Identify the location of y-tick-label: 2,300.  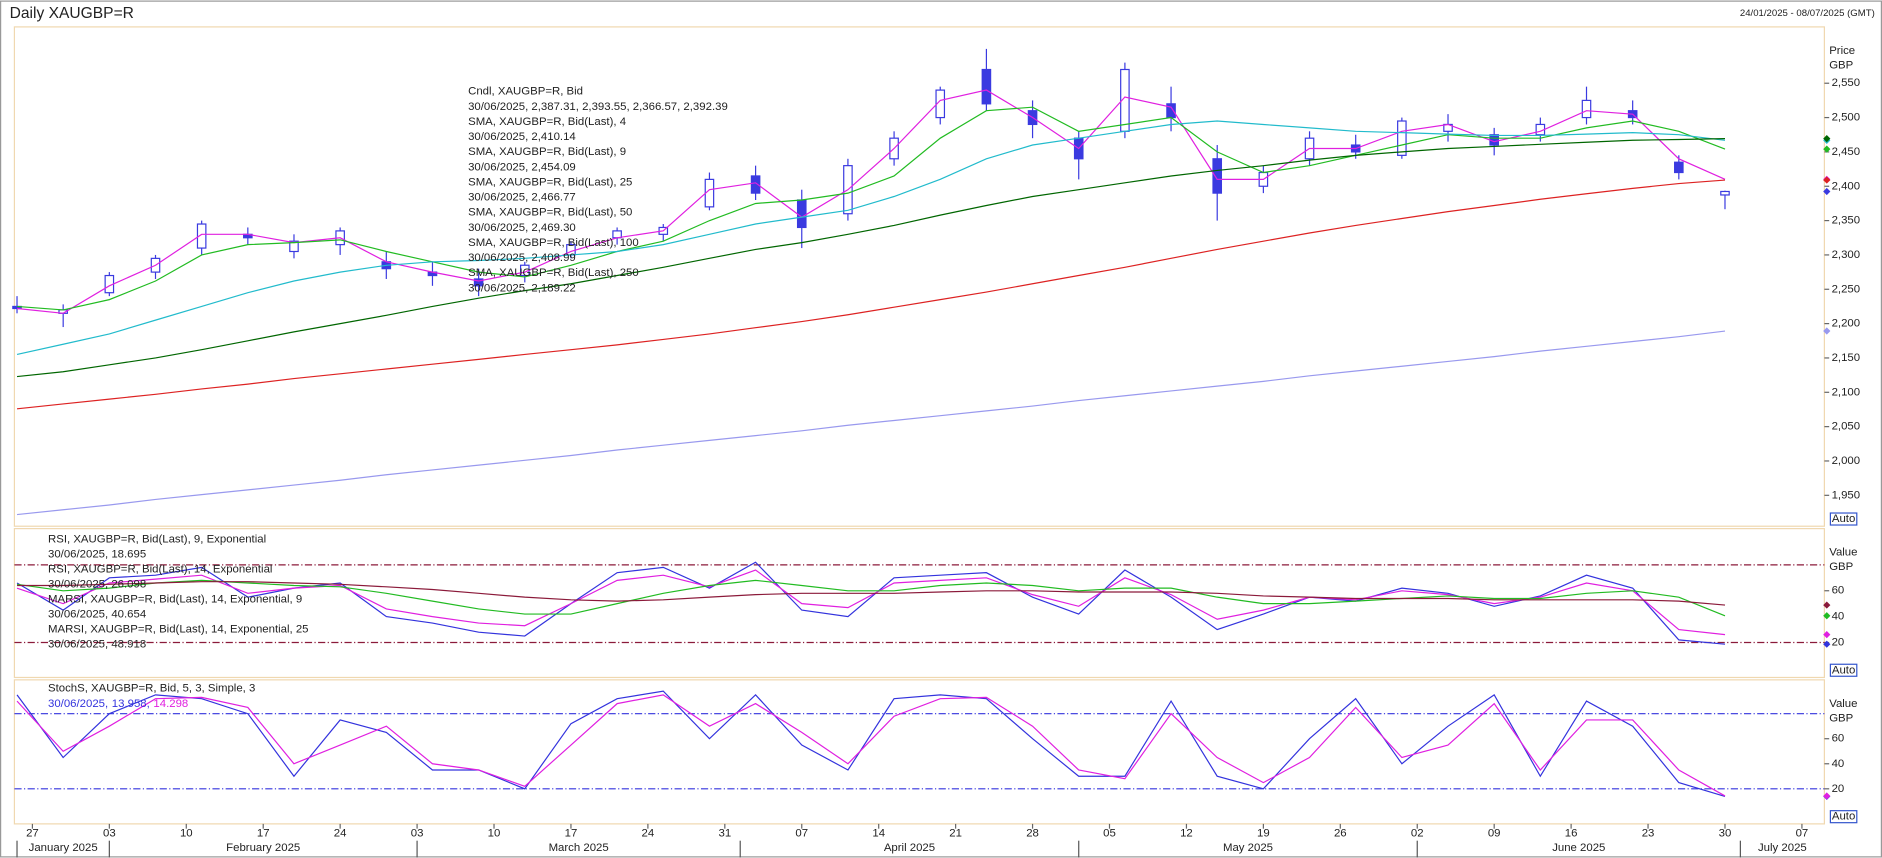
(1846, 255).